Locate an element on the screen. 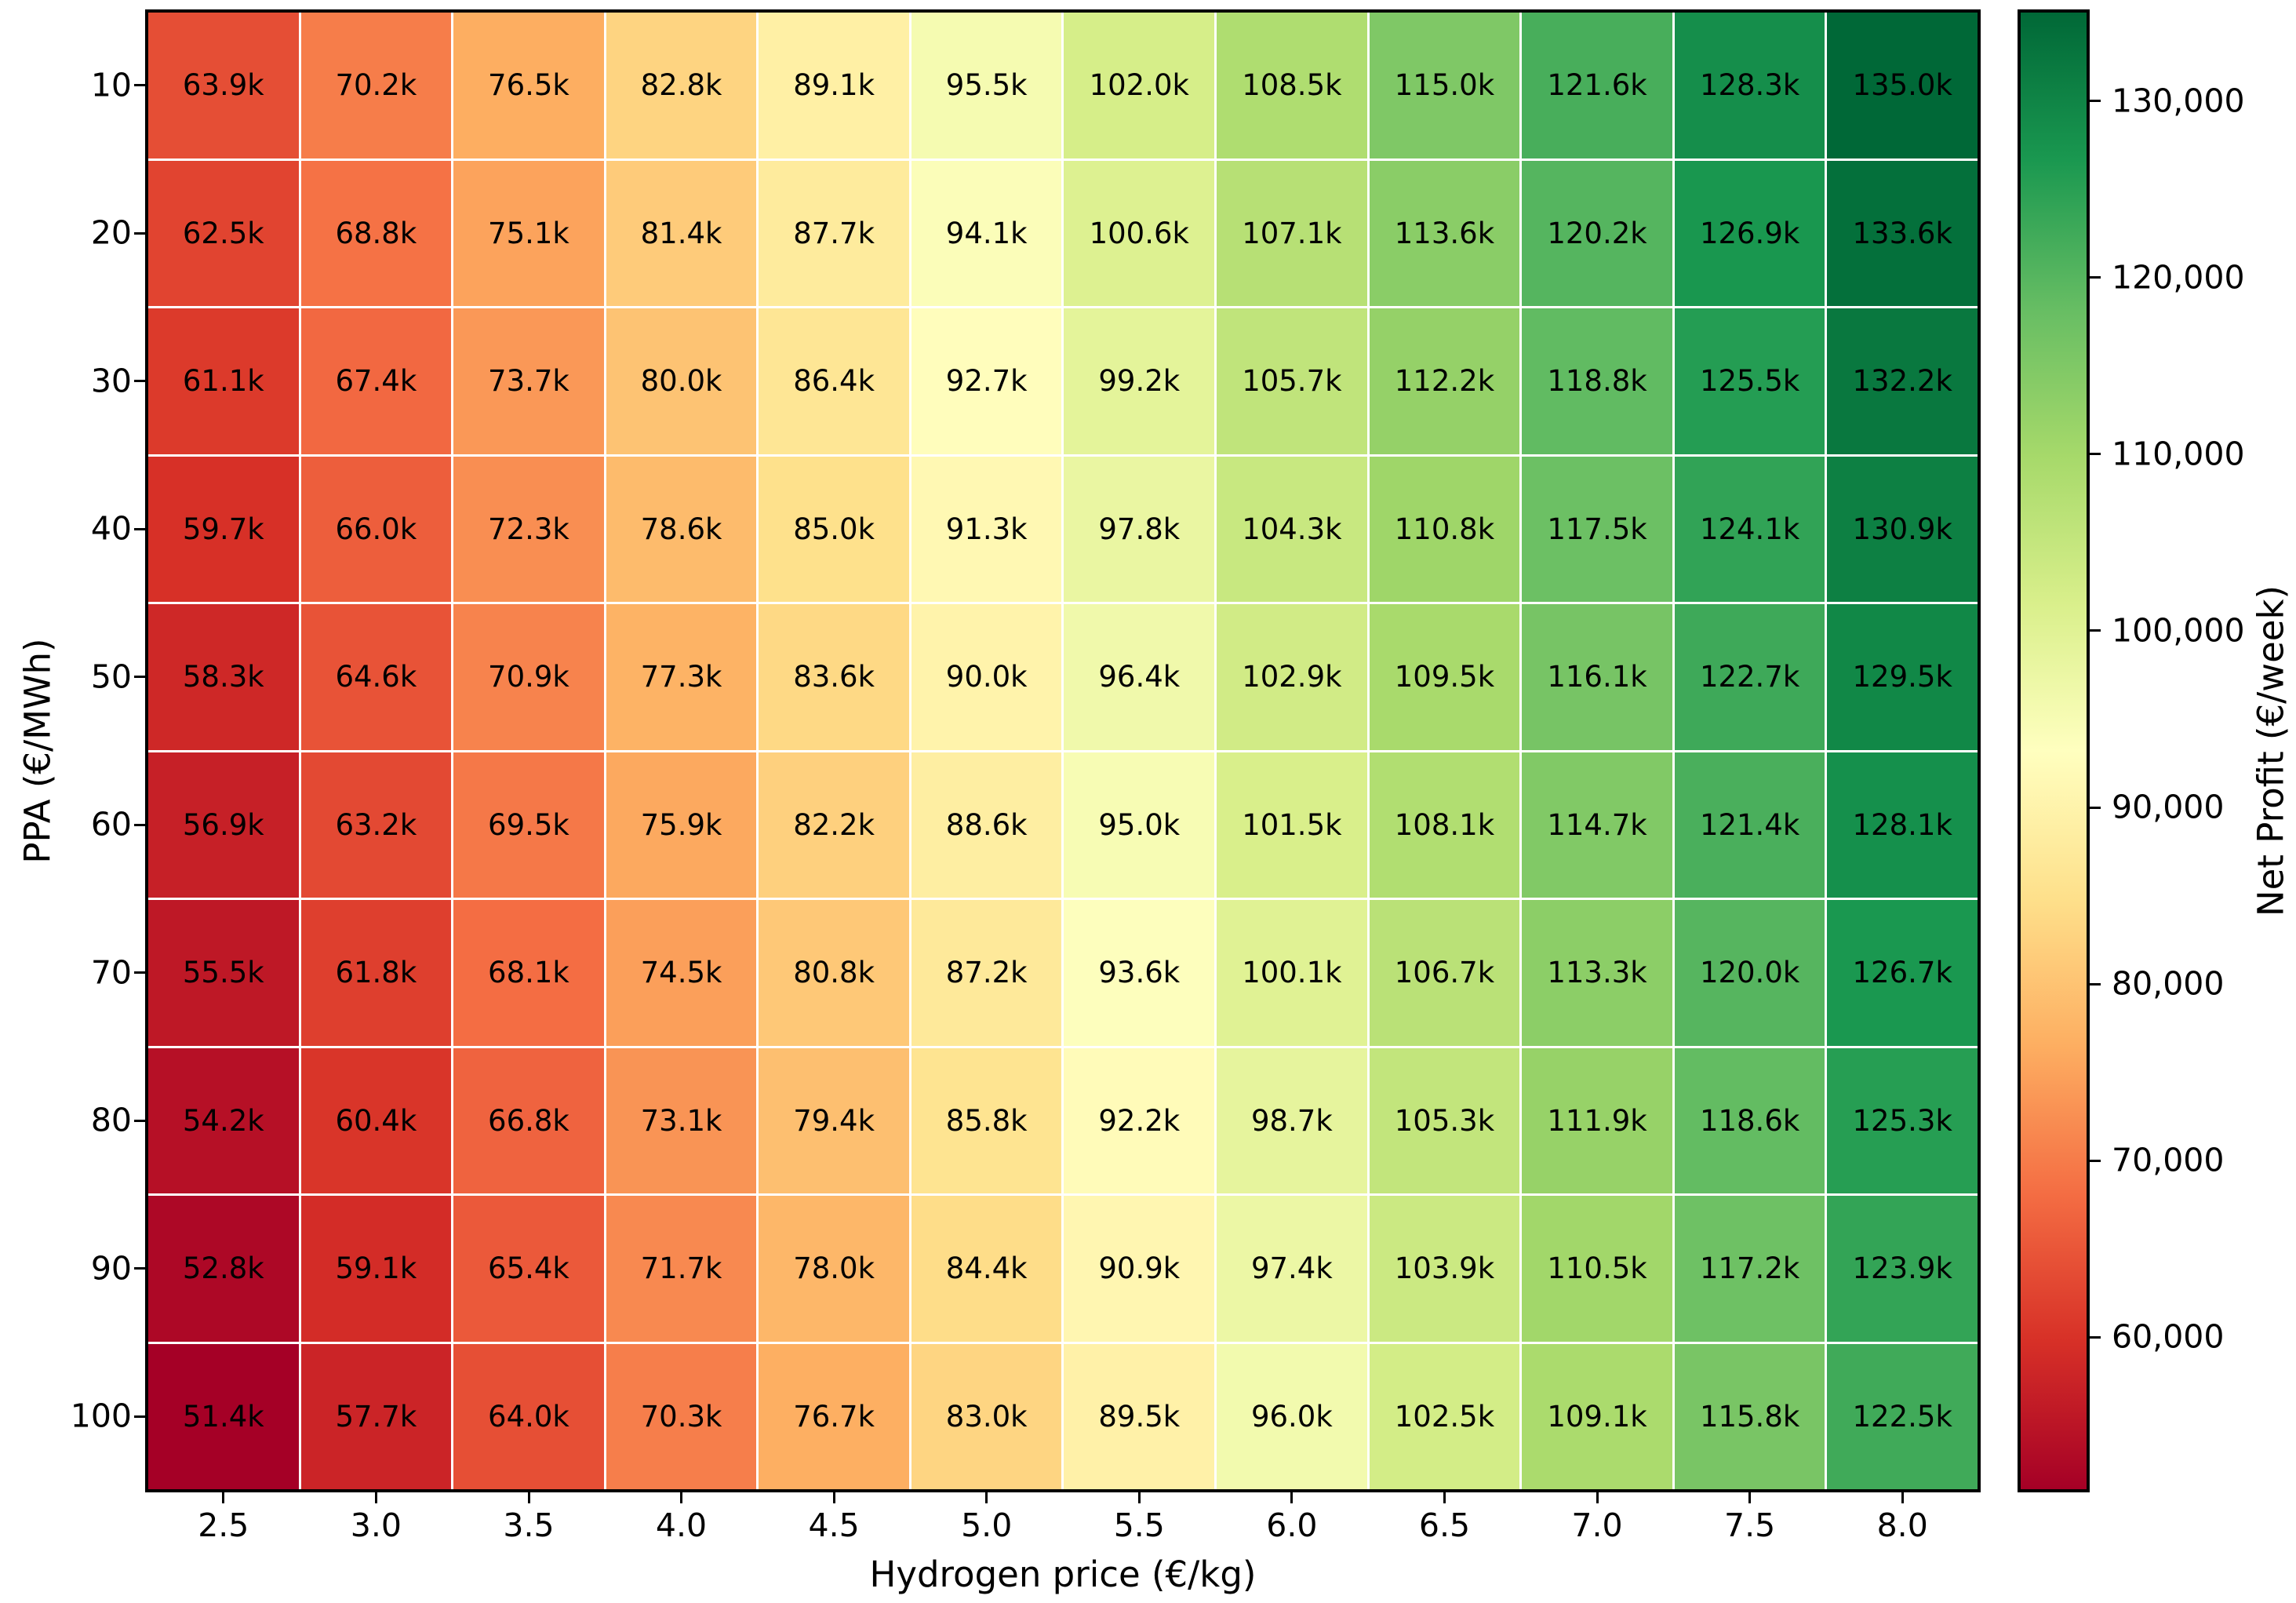 The width and height of the screenshot is (2296, 1603). heatmap-cell: 70.2k is located at coordinates (376, 85).